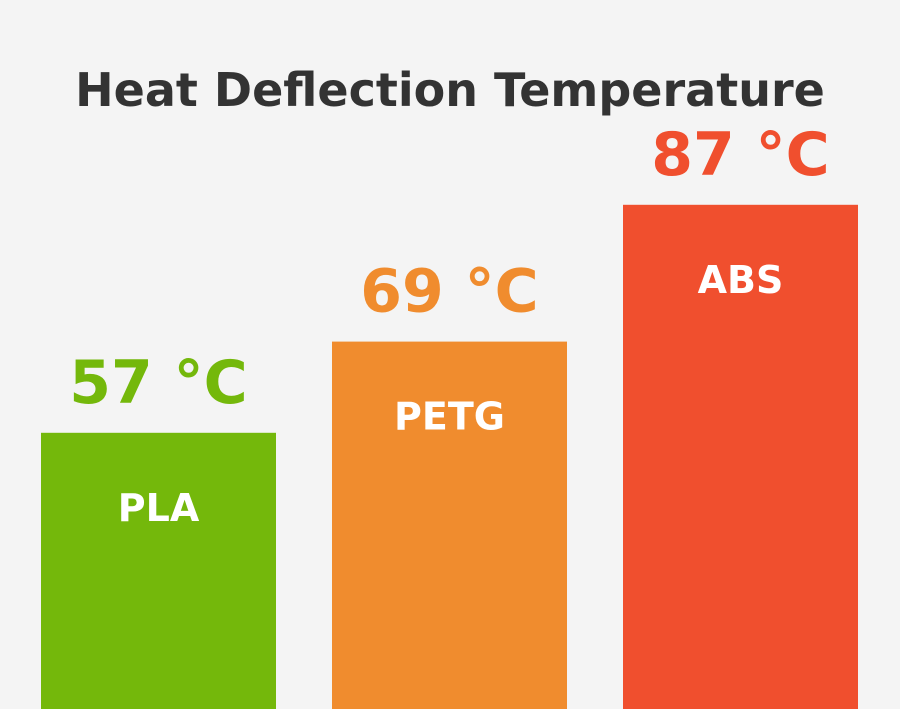 This screenshot has width=900, height=709. Describe the element at coordinates (450, 90) in the screenshot. I see `chart-title: Heat Deflection Temperature` at that location.